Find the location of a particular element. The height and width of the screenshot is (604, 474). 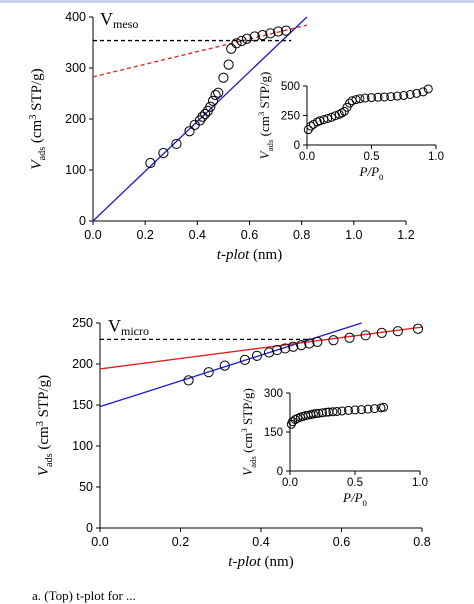

y-tick-label: 400 is located at coordinates (75, 17).